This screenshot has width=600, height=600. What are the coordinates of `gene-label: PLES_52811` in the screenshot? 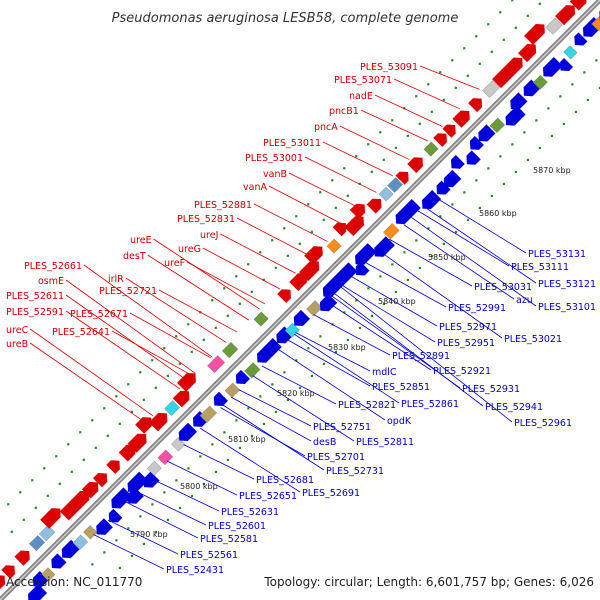 It's located at (385, 442).